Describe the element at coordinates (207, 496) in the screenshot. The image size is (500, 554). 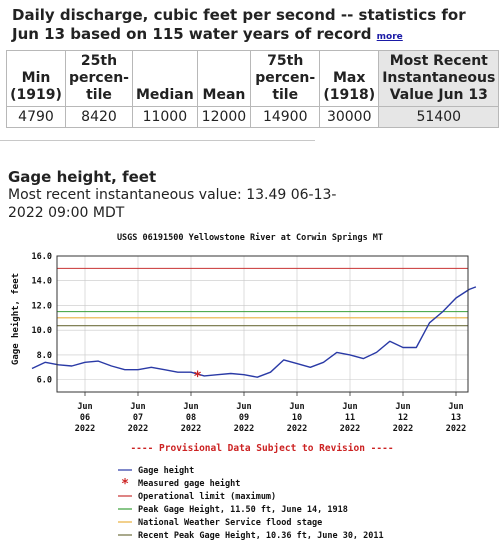
I see `legend-label: Operational limit (maximum)` at that location.